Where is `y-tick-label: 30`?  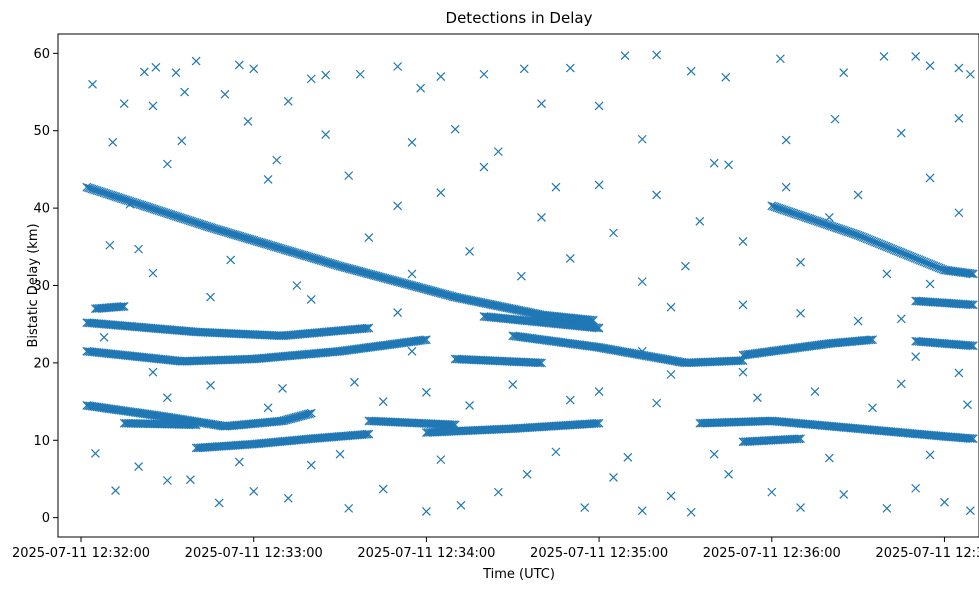 y-tick-label: 30 is located at coordinates (41, 286).